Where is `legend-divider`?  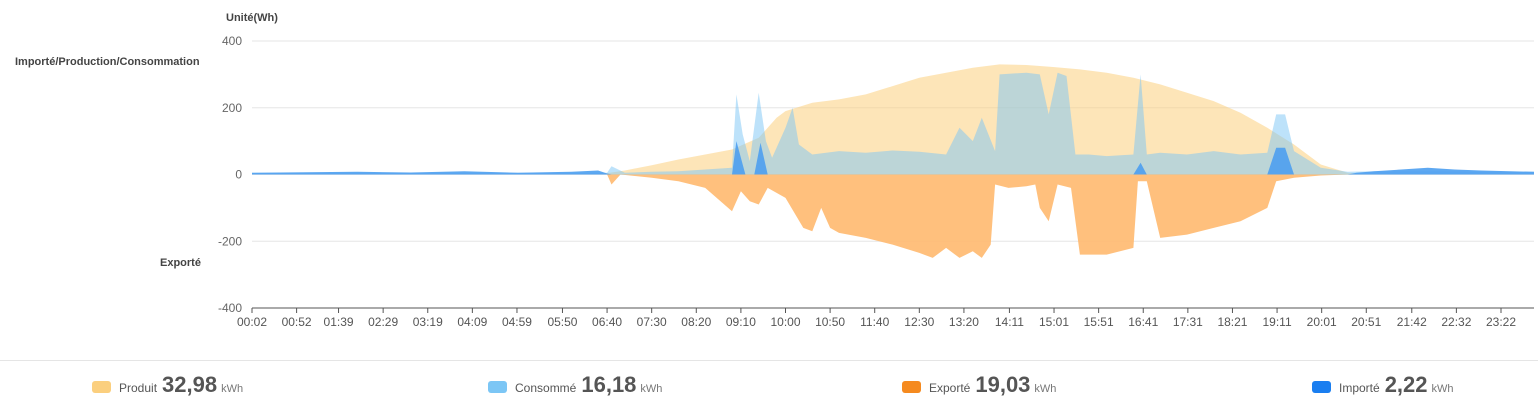
legend-divider is located at coordinates (769, 360).